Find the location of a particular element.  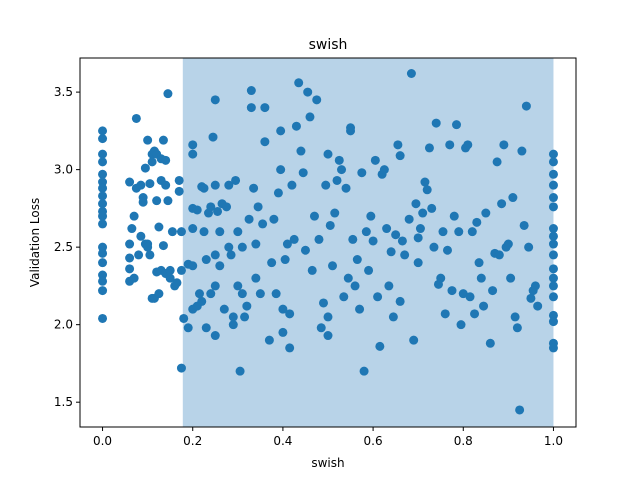

x-tick-label: 1.0 is located at coordinates (553, 441).